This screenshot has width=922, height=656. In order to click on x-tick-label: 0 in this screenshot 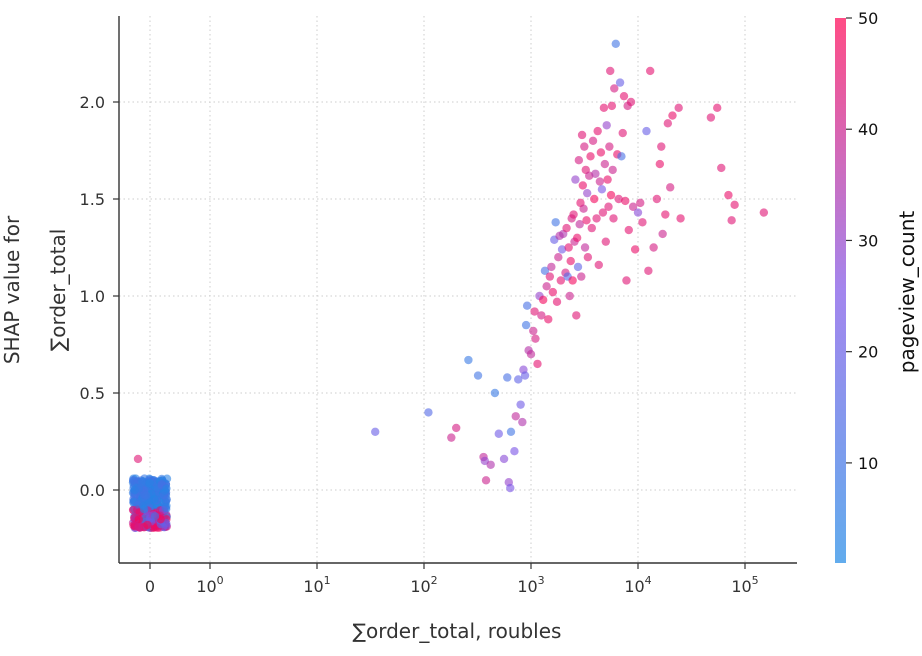, I will do `click(150, 586)`.